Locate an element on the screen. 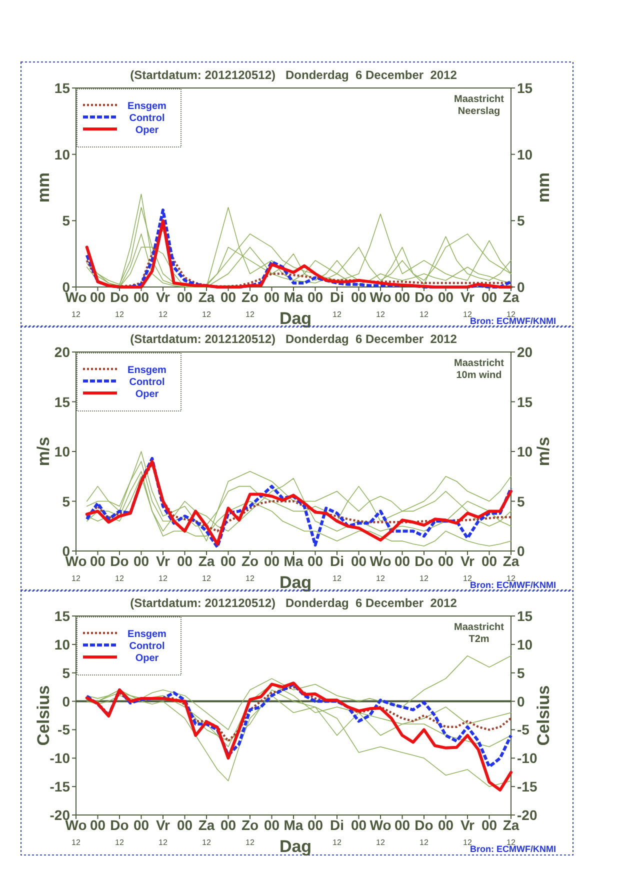 The image size is (640, 880). annotation: Maastricht 10m wind is located at coordinates (479, 369).